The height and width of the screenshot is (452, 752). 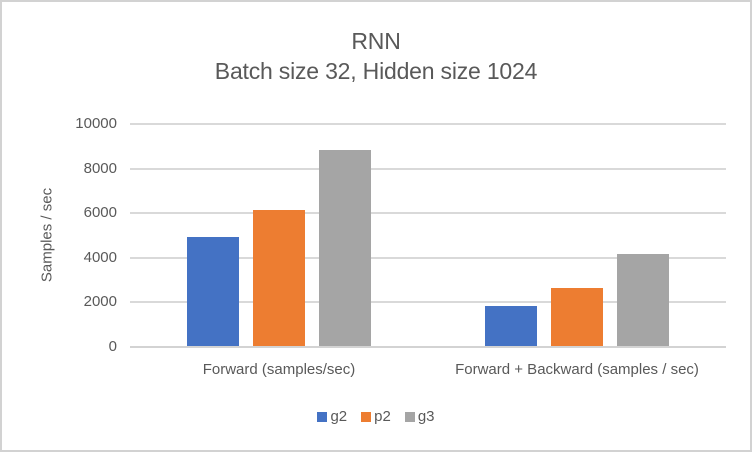 What do you see at coordinates (279, 369) in the screenshot?
I see `x-category-label-forward: Forward (samples/sec)` at bounding box center [279, 369].